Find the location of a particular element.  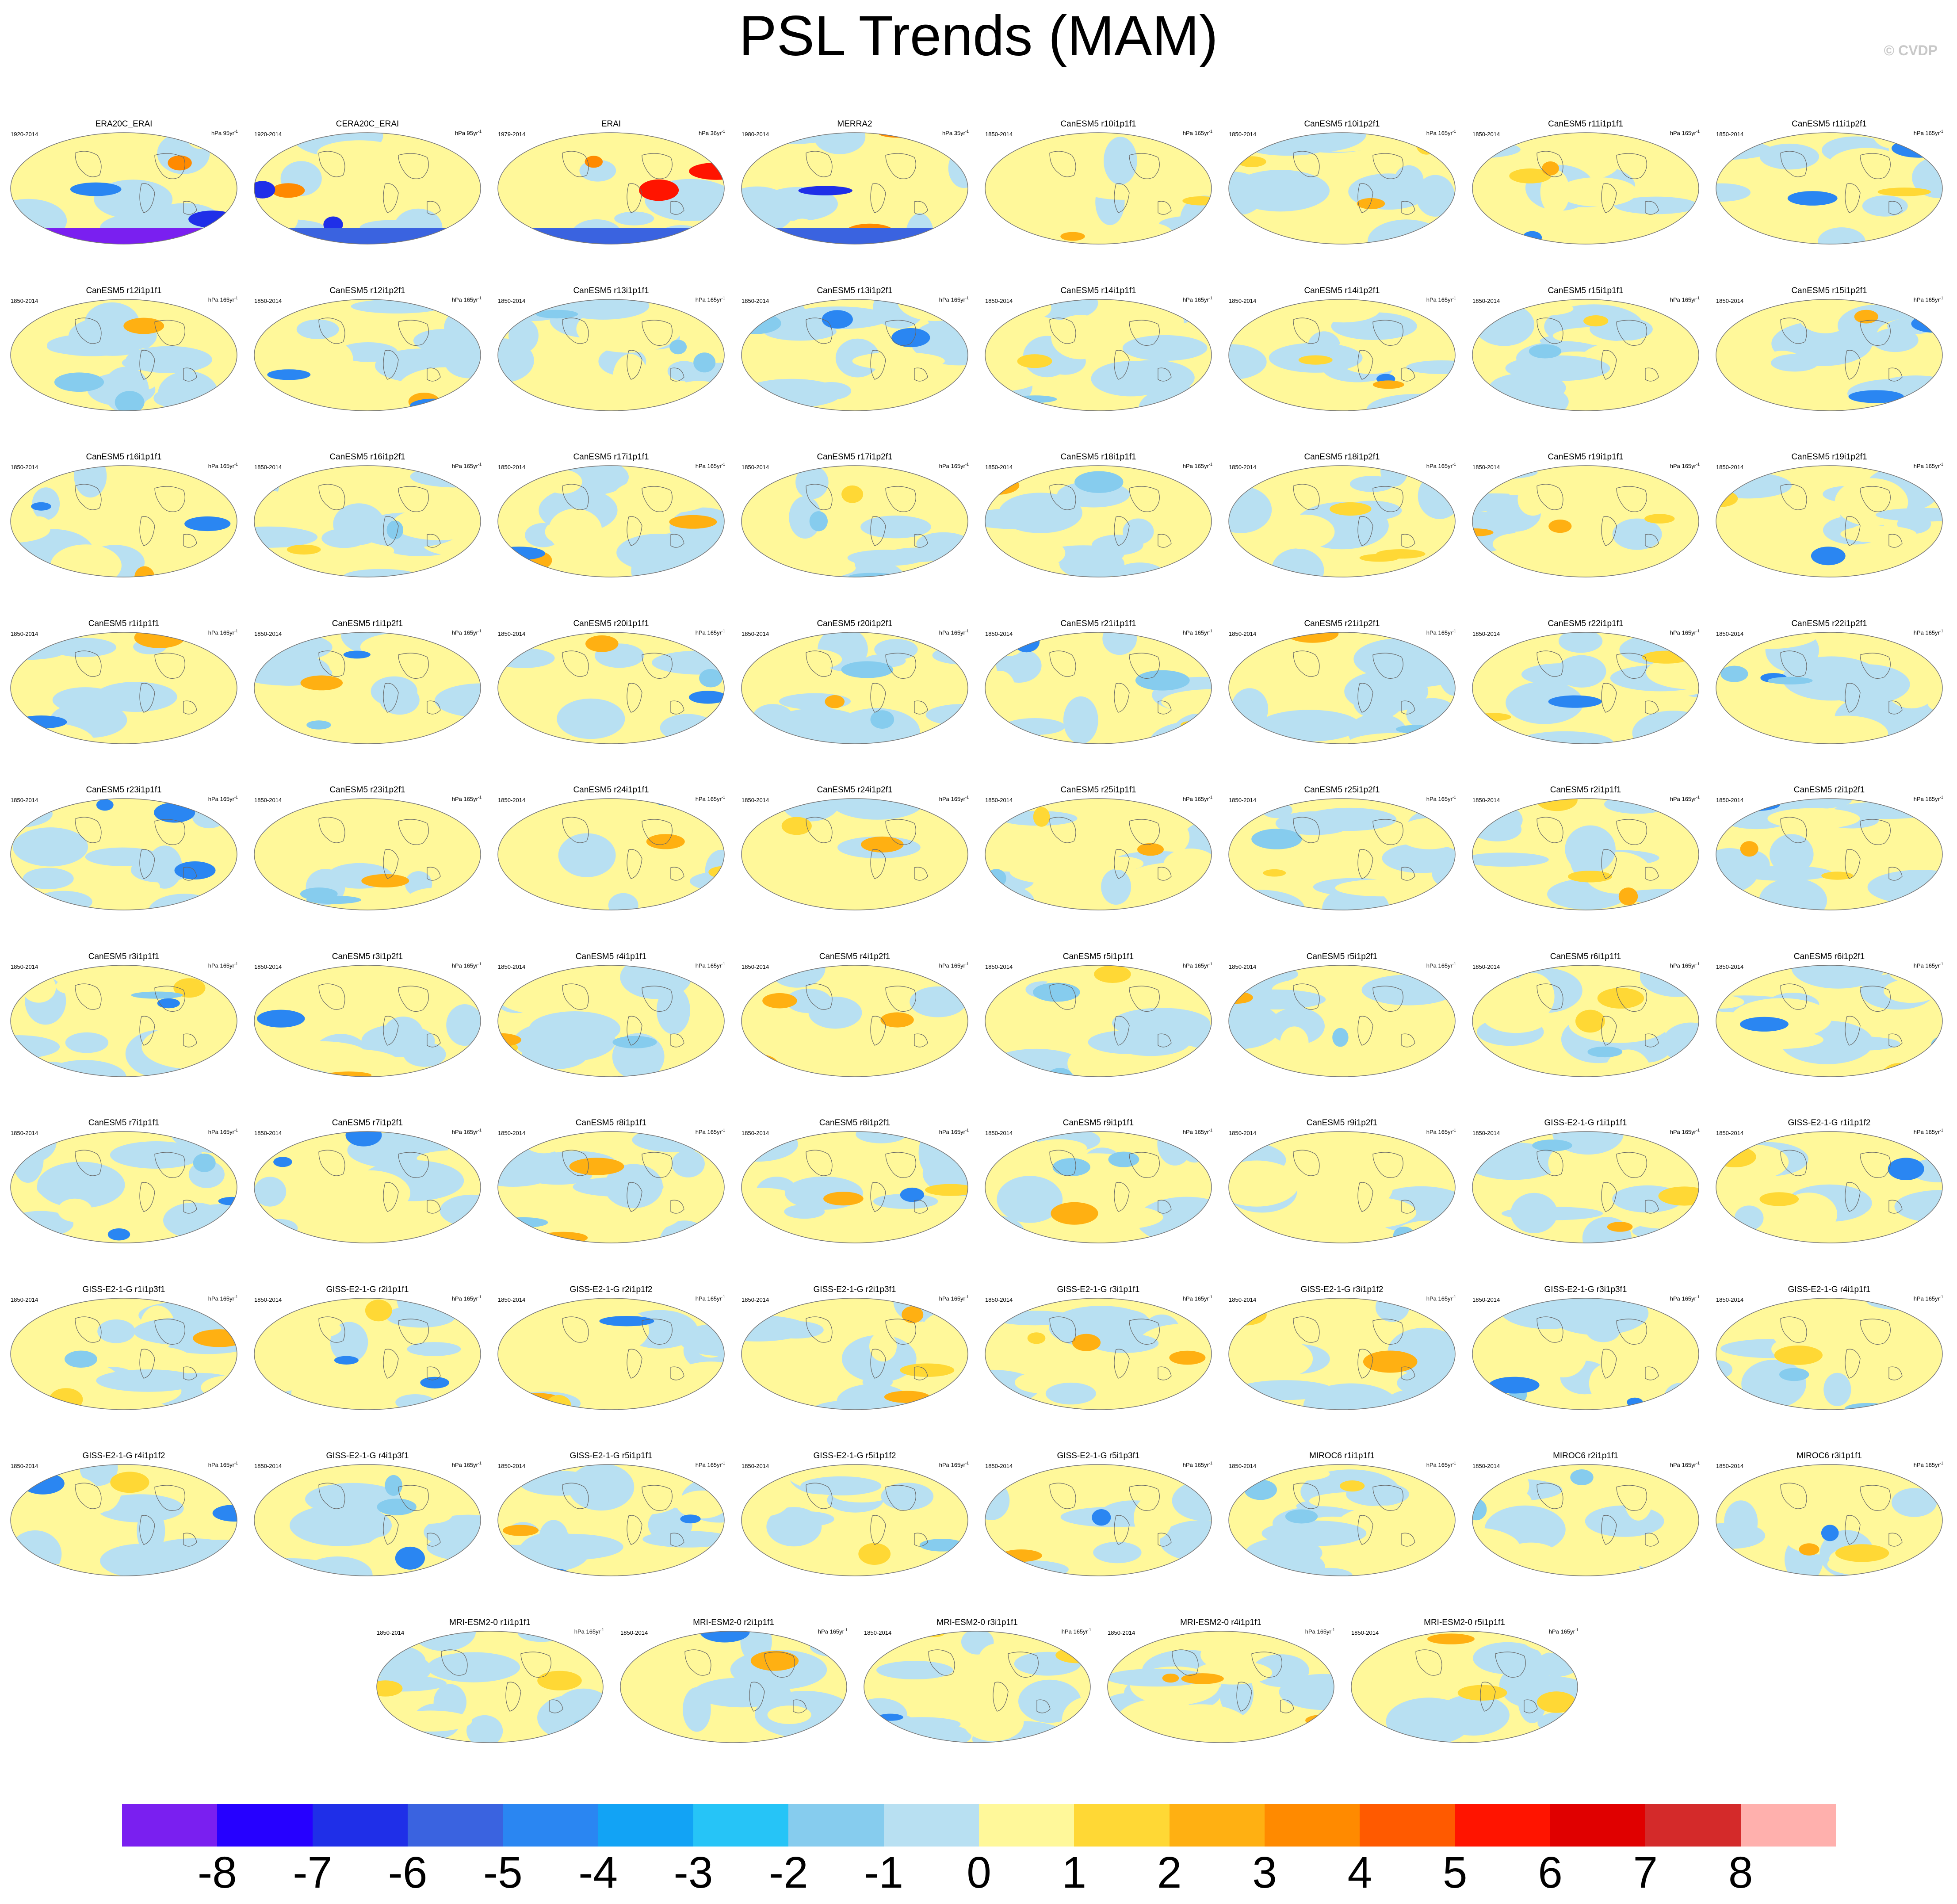

map-panel: CanESM5 r17i1p2f1 1850-2014 hPa 165yr-1 is located at coordinates (854, 455).